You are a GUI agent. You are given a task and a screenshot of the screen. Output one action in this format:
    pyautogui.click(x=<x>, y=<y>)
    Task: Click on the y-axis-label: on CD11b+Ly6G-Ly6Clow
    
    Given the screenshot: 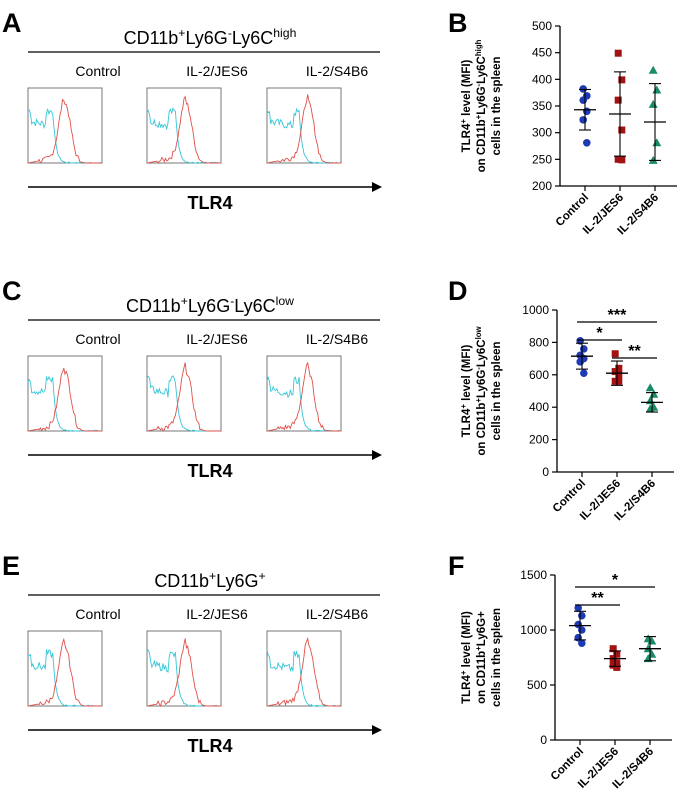 What is the action you would take?
    pyautogui.click(x=481, y=390)
    